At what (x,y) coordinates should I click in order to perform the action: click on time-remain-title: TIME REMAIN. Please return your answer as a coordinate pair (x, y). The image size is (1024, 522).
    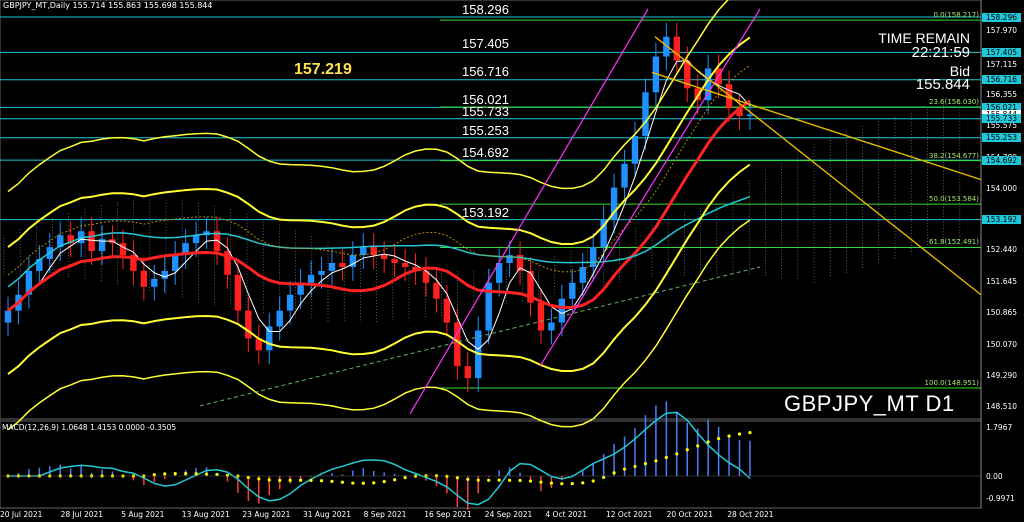
    Looking at the image, I should click on (924, 38).